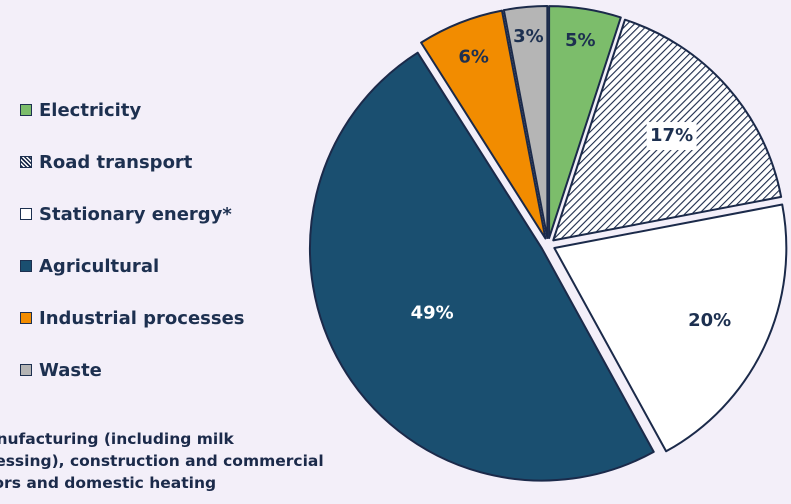 The height and width of the screenshot is (504, 791). I want to click on legend-item: Stationary energy*, so click(132, 214).